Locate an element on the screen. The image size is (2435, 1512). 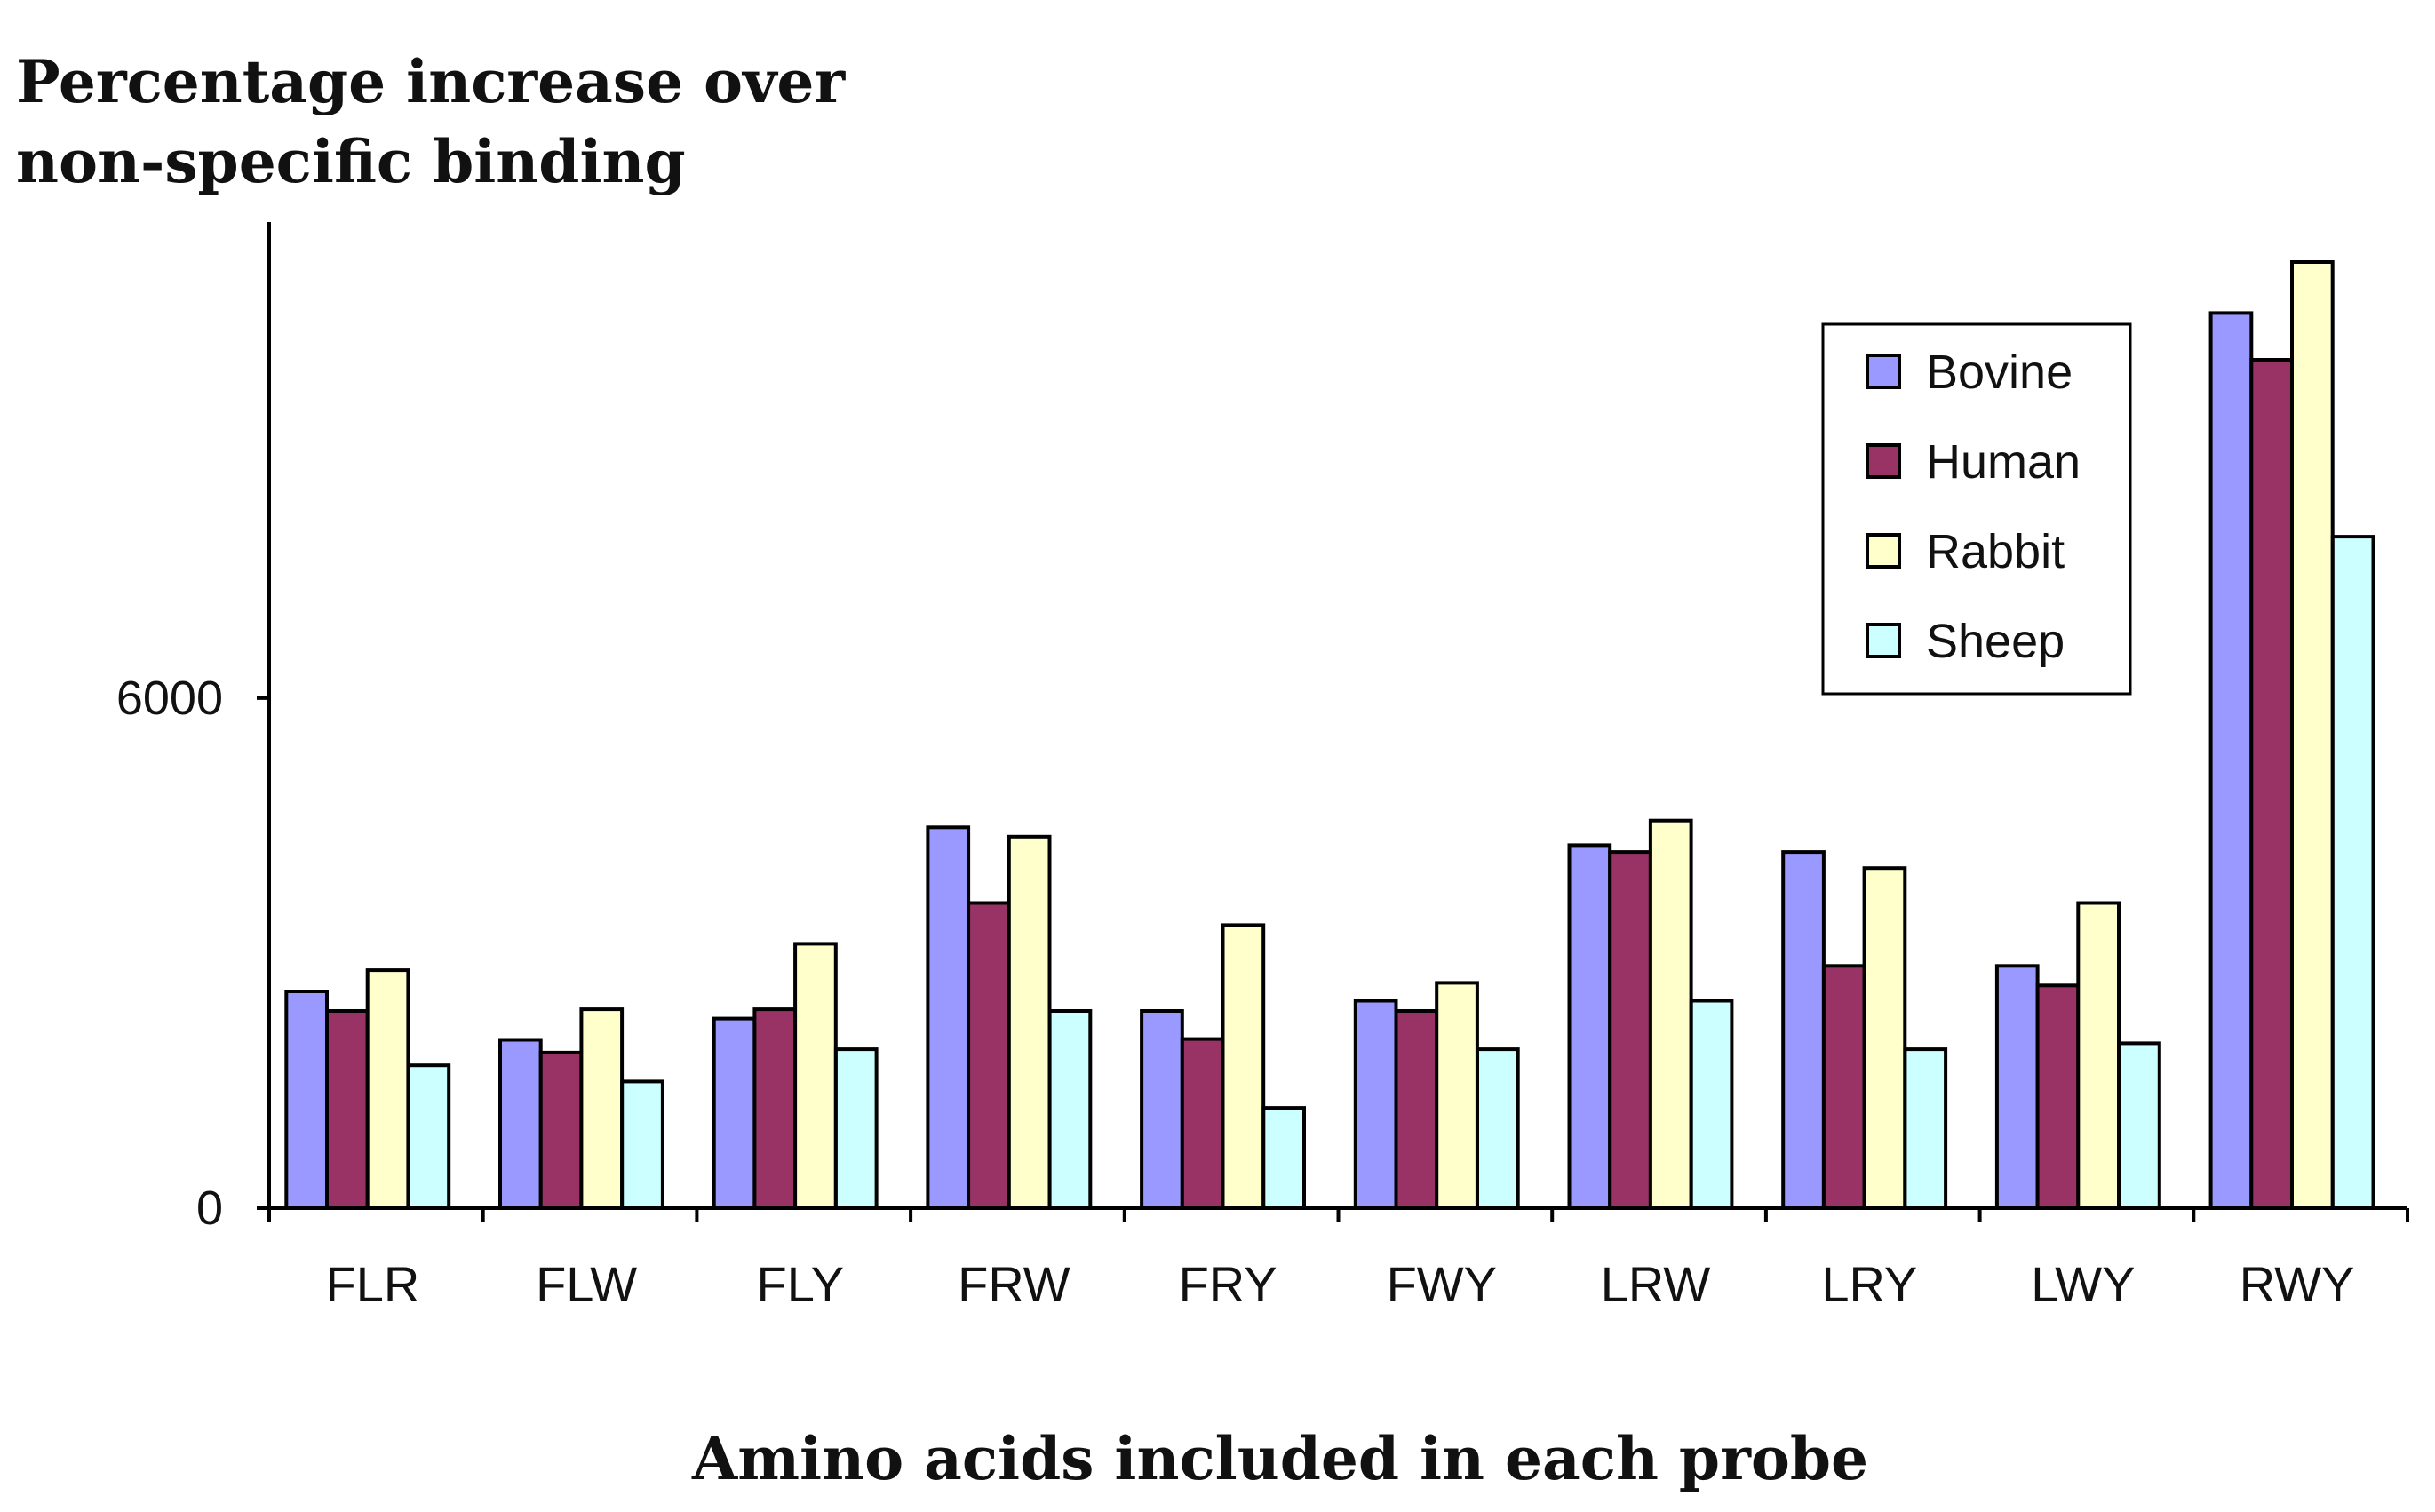
legend-swatch-bovine is located at coordinates (1884, 371).